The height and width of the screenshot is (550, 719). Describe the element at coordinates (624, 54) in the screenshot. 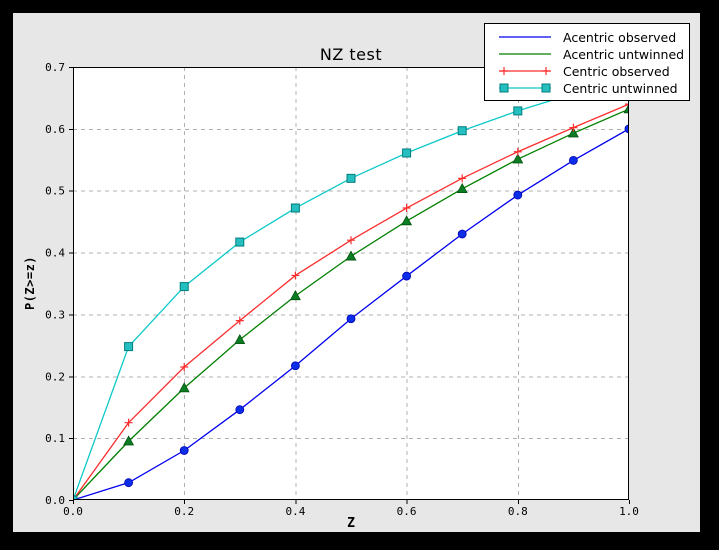

I see `legend-item-label: Acentric untwinned` at that location.